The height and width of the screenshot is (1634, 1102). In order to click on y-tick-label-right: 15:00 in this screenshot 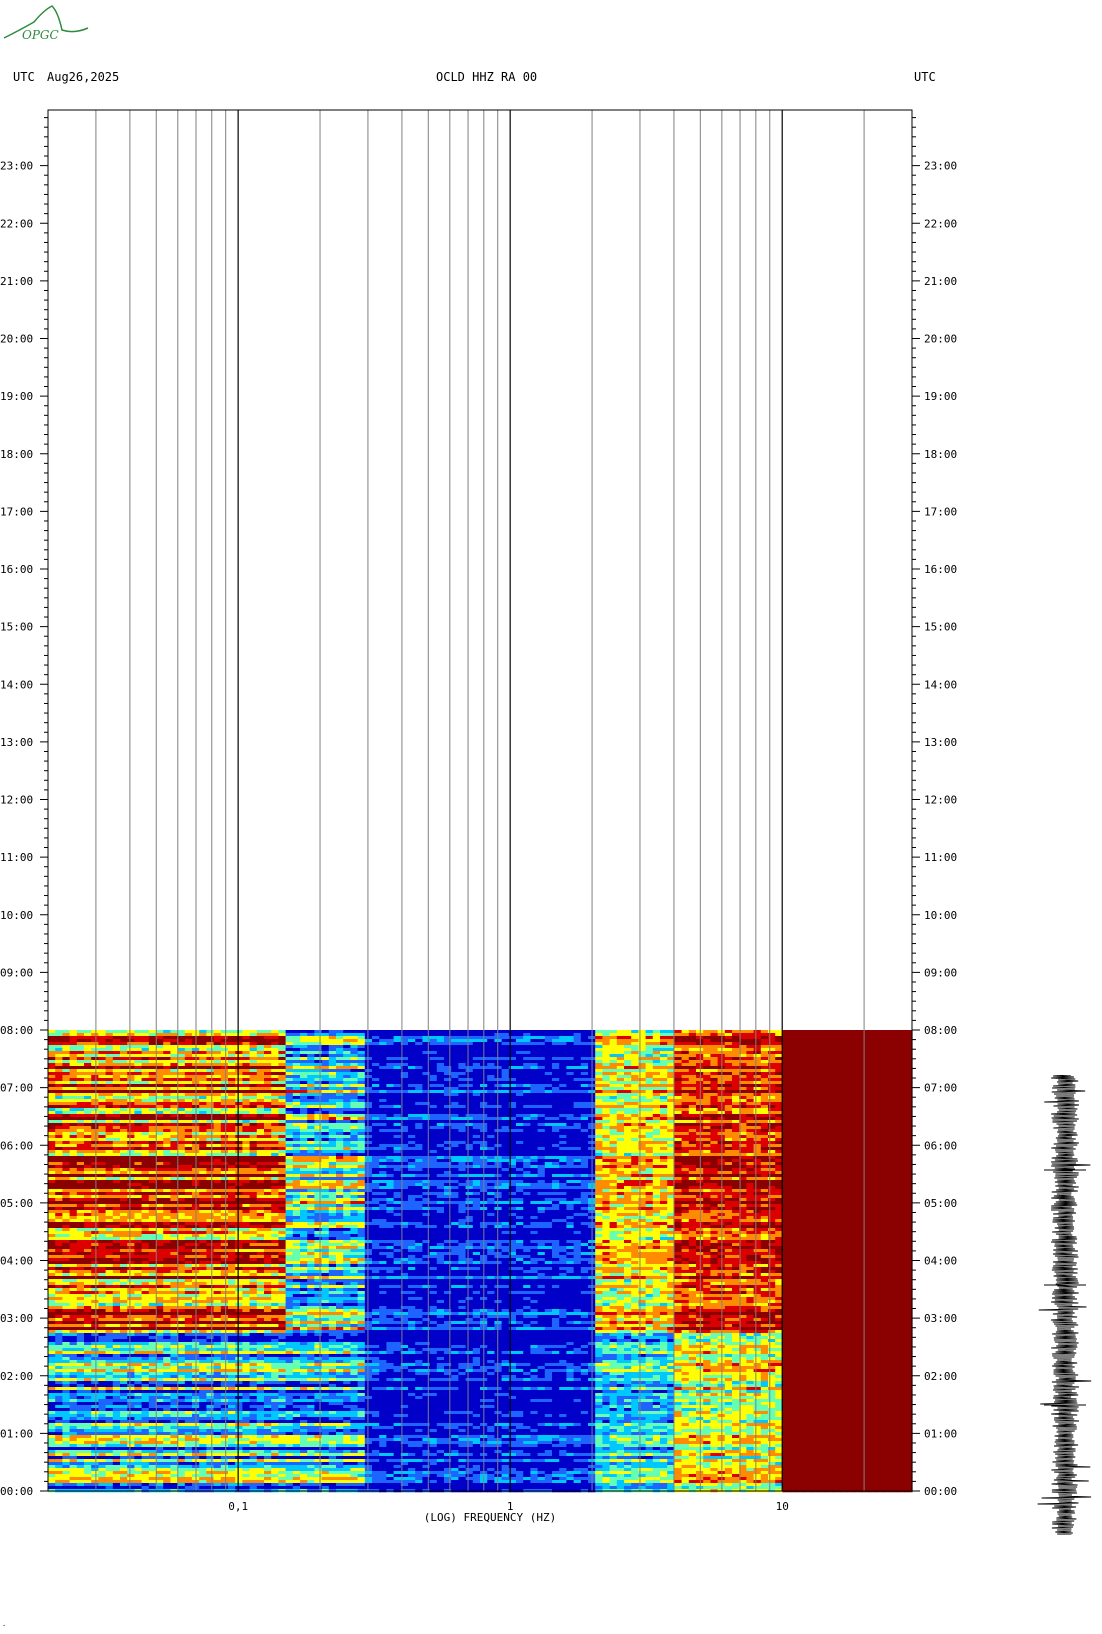, I will do `click(940, 627)`.